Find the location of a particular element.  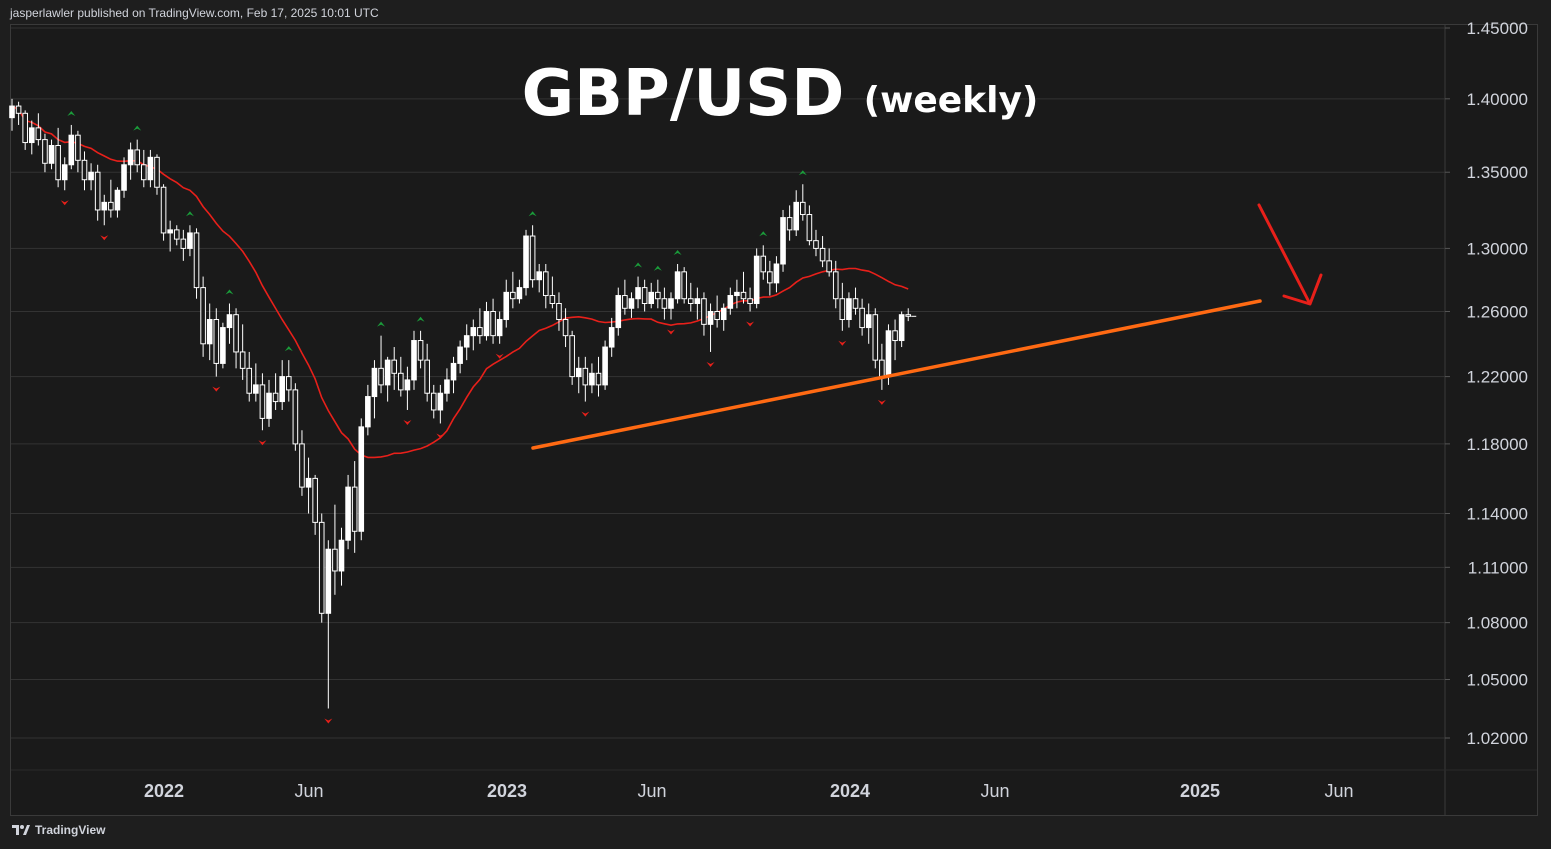

tradingview-brand-label: TradingView is located at coordinates (70, 830).